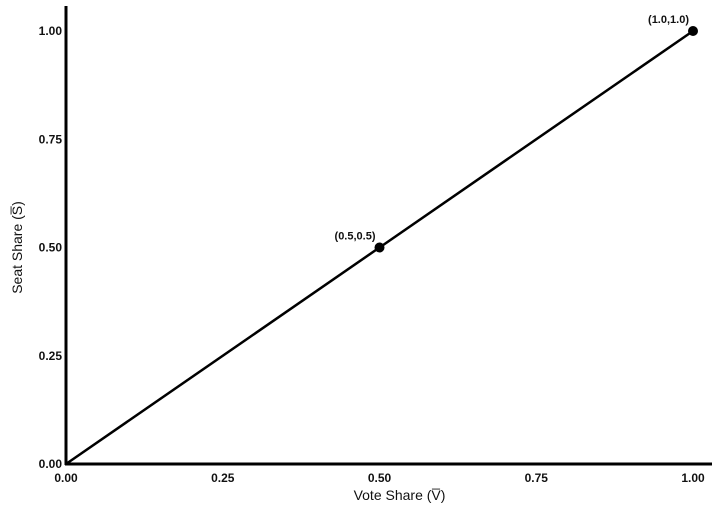 The height and width of the screenshot is (508, 717). What do you see at coordinates (537, 478) in the screenshot?
I see `x-tick-label: 0.75` at bounding box center [537, 478].